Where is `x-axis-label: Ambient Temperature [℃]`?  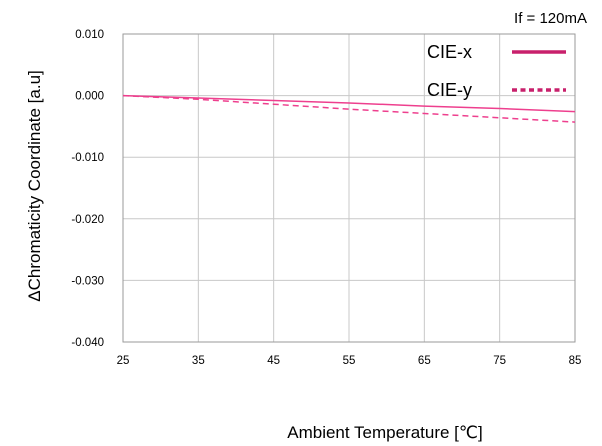
x-axis-label: Ambient Temperature [℃] is located at coordinates (384, 432).